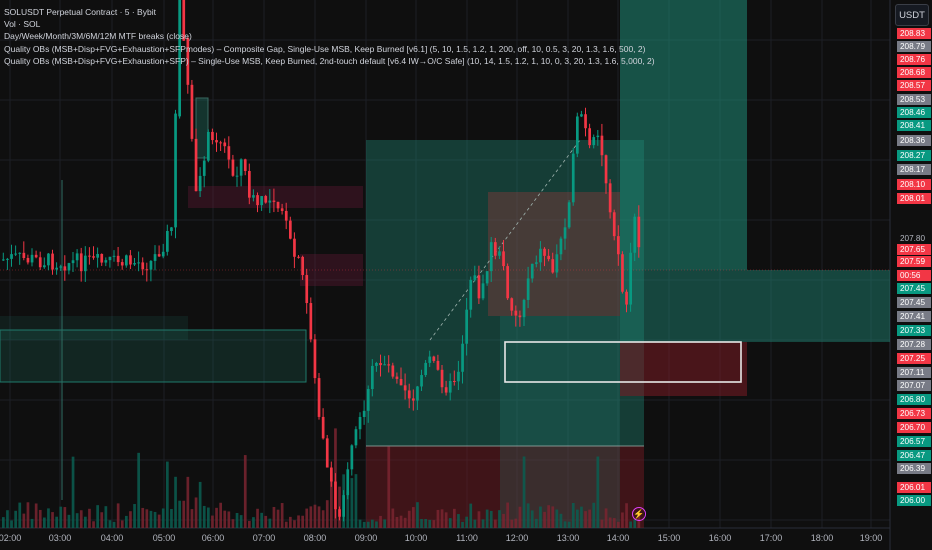  Describe the element at coordinates (213, 538) in the screenshot. I see `time-axis-tick: 06:00` at that location.